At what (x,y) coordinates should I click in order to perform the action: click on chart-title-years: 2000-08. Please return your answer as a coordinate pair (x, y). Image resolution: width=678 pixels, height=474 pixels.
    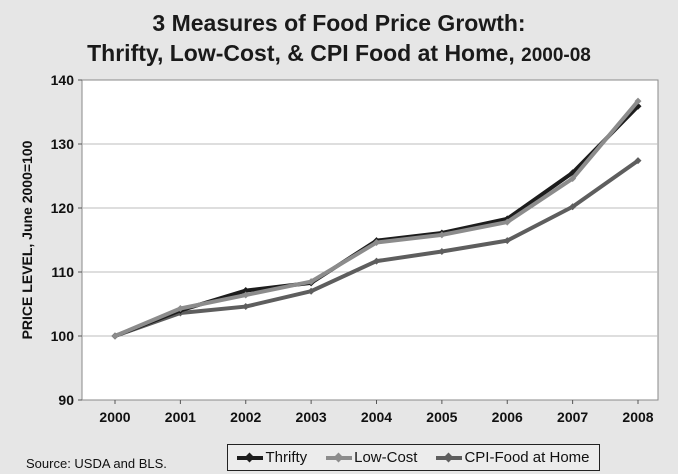
    Looking at the image, I should click on (556, 55).